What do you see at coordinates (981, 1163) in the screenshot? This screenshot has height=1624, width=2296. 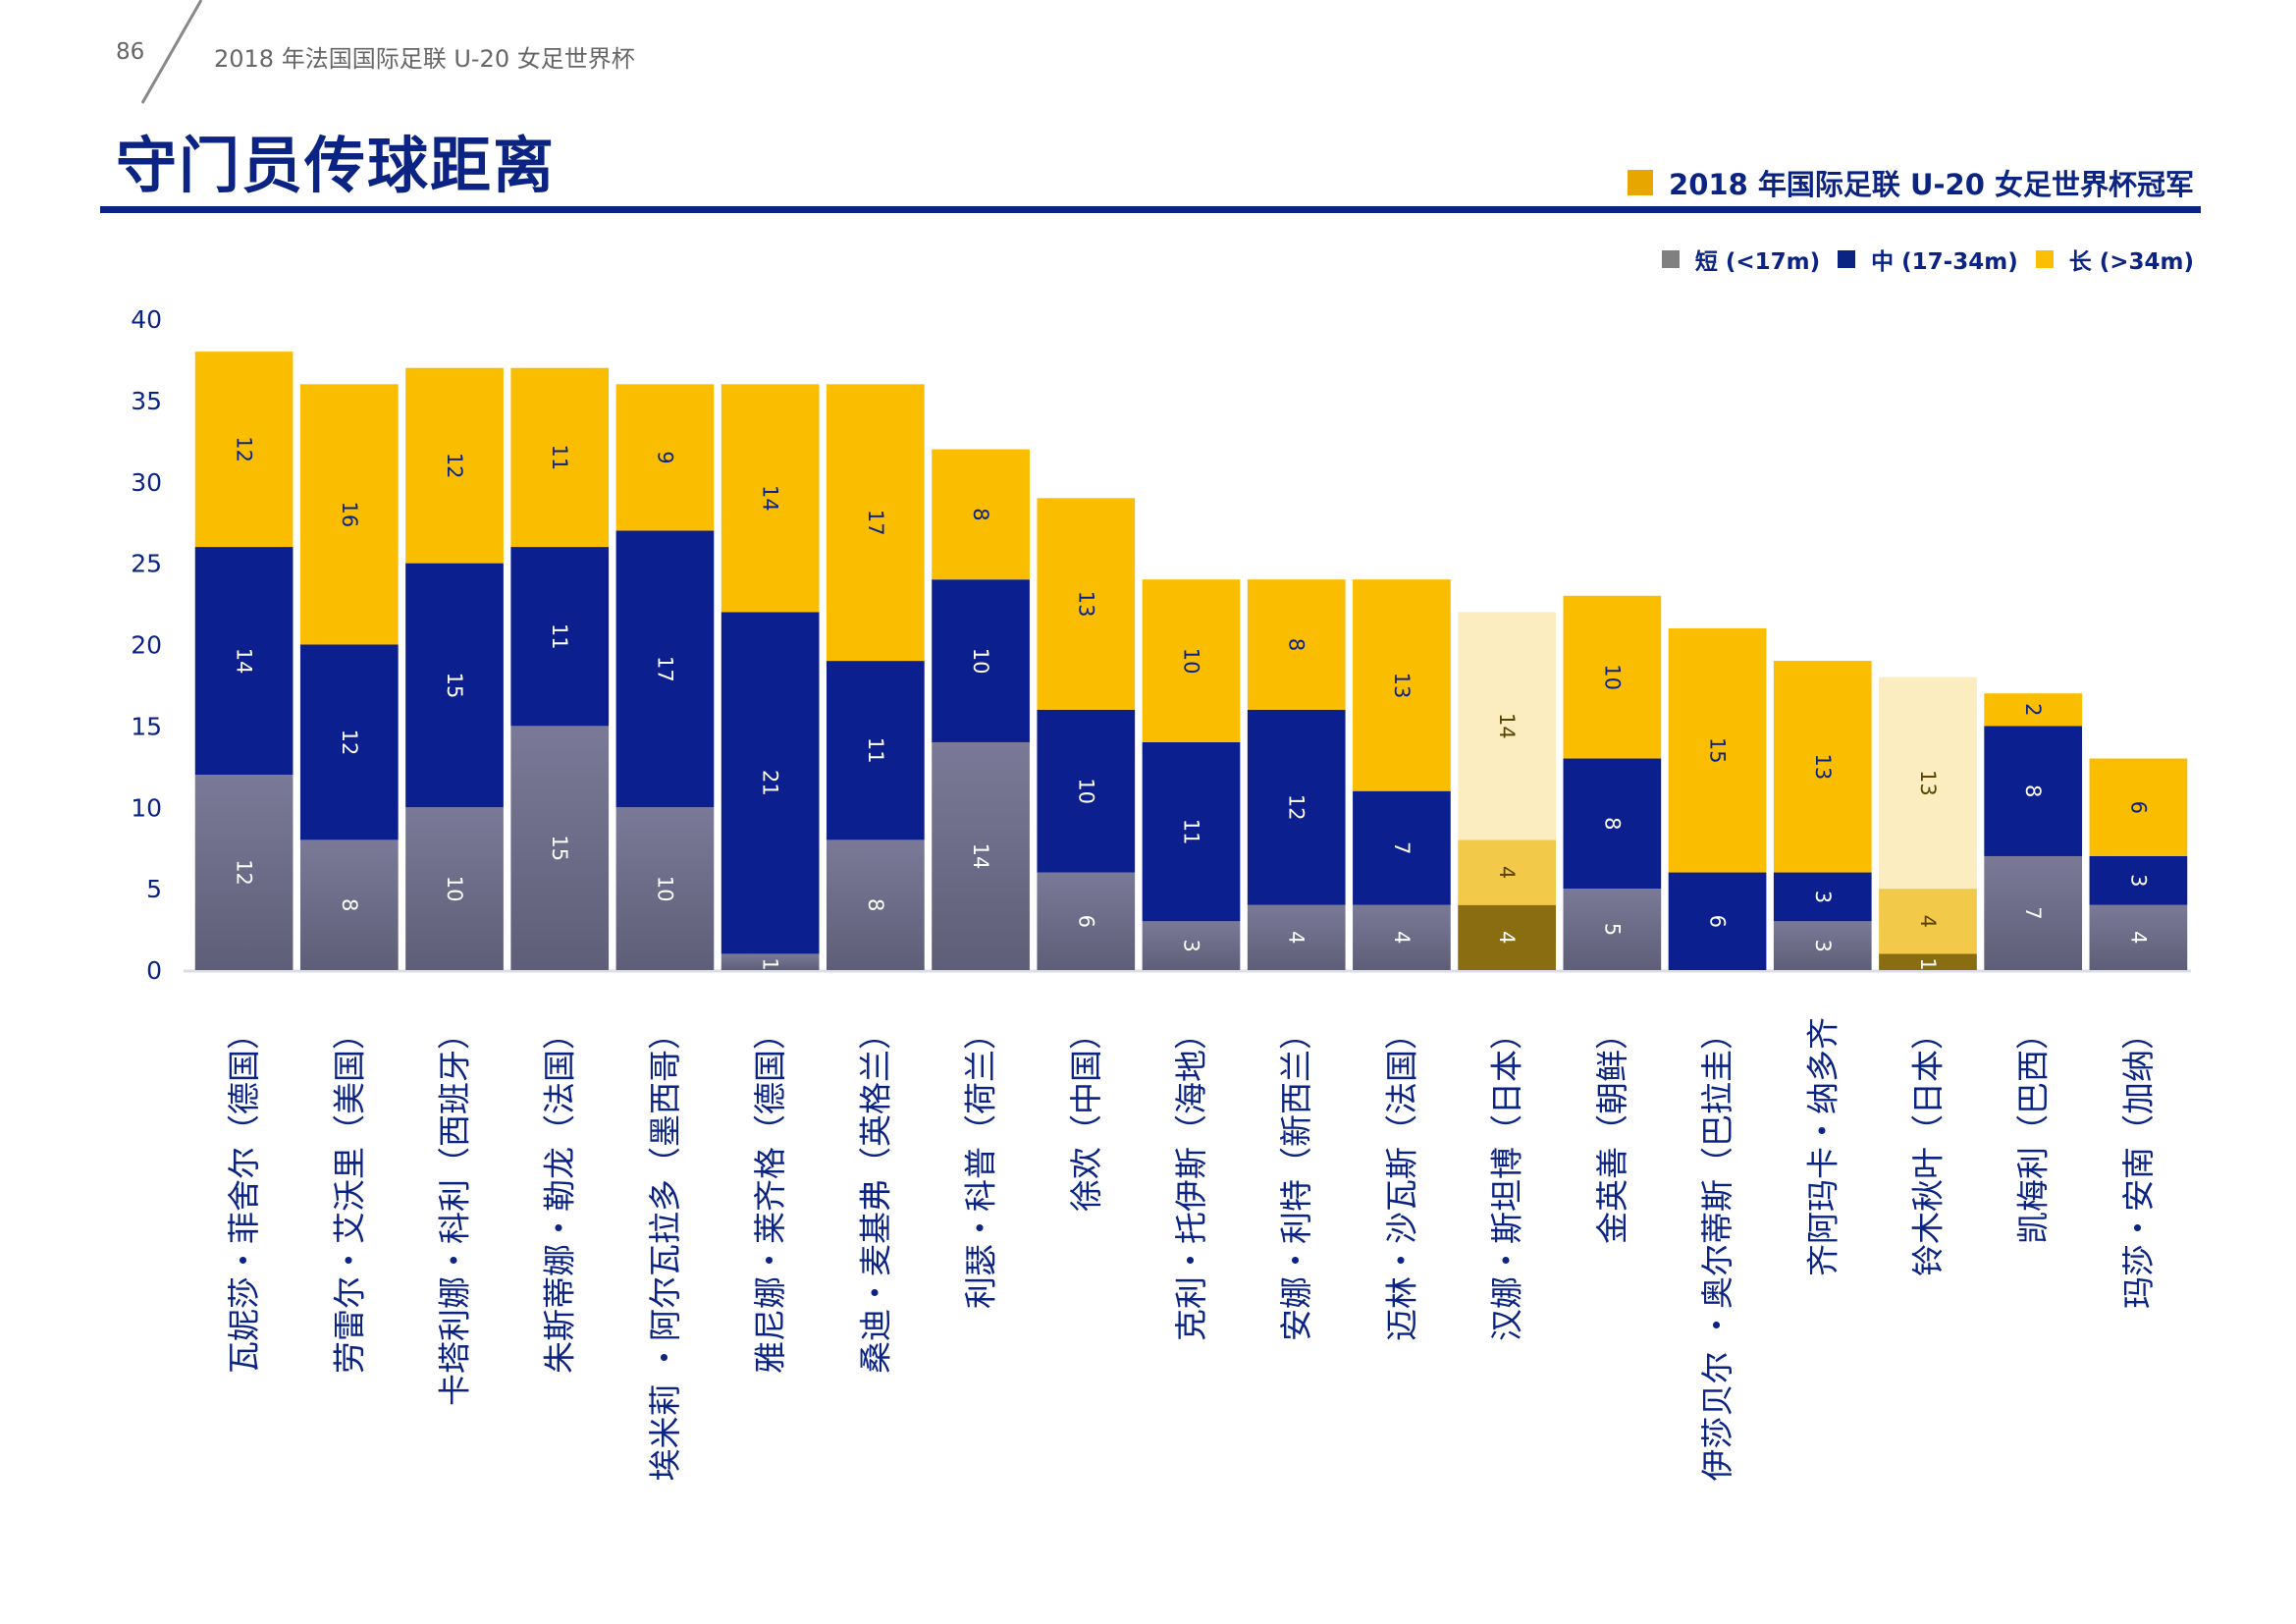 I see `x-category-label: 利瑟・科普（荷兰）` at bounding box center [981, 1163].